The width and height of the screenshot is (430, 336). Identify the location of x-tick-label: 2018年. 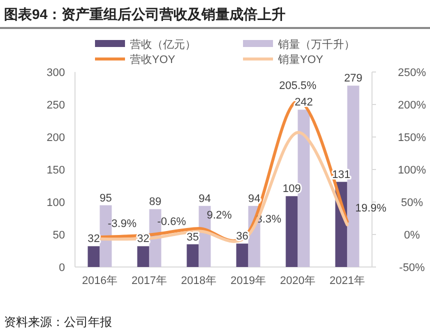
(198, 281).